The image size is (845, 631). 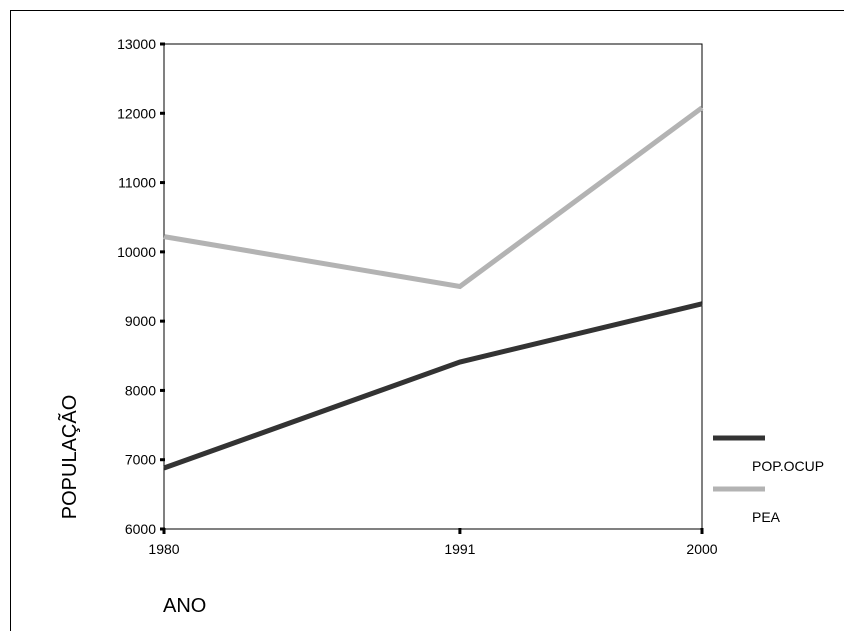 What do you see at coordinates (141, 286) in the screenshot?
I see `y-axis: 6000 7000 8000 9000 10000 11000 12000 13000` at bounding box center [141, 286].